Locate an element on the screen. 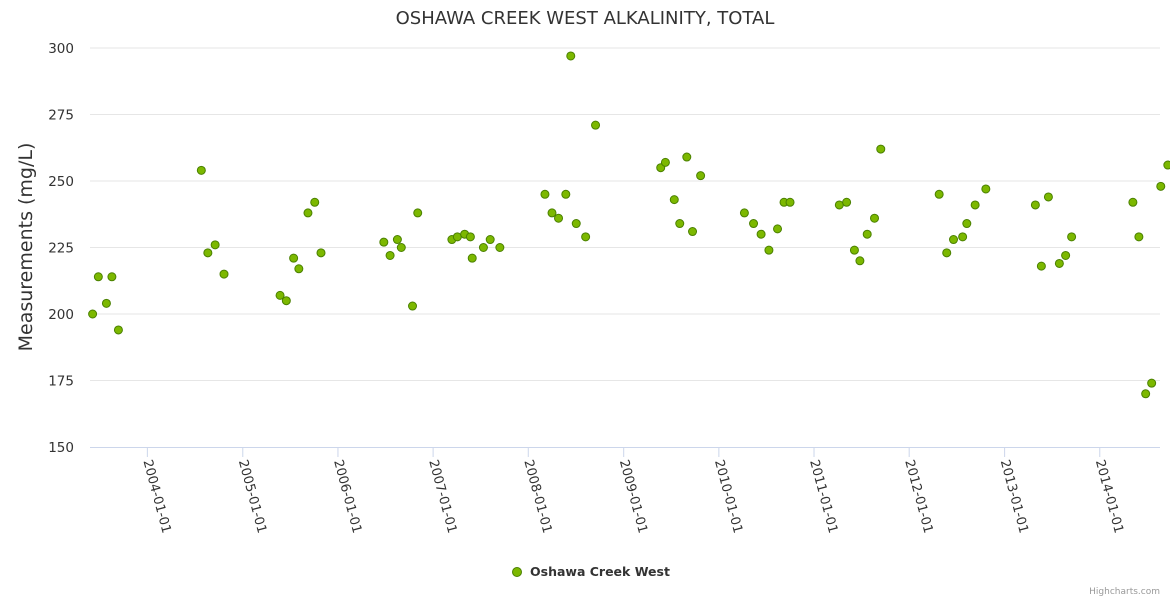 The width and height of the screenshot is (1170, 600). chart-title: OSHAWA CREEK WEST ALKALINITY, TOTAL is located at coordinates (585, 18).